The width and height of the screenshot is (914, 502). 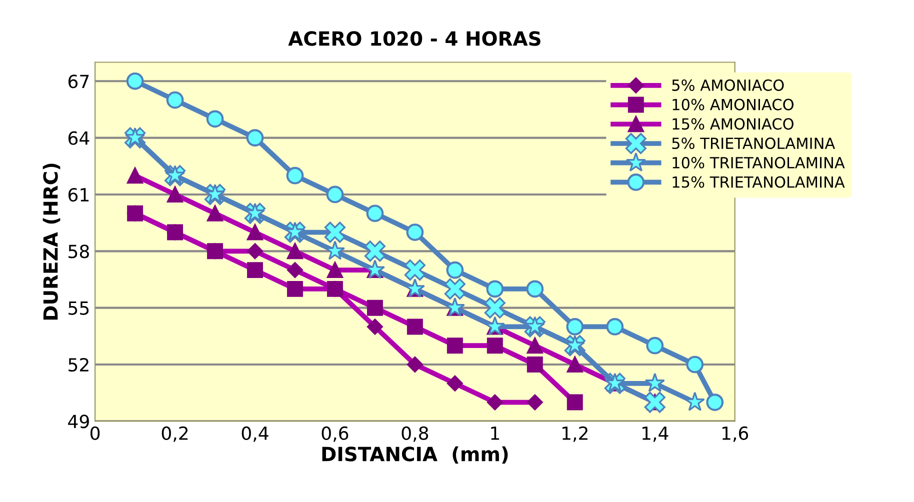 I want to click on legend-label: 15% AMONIACO, so click(x=733, y=124).